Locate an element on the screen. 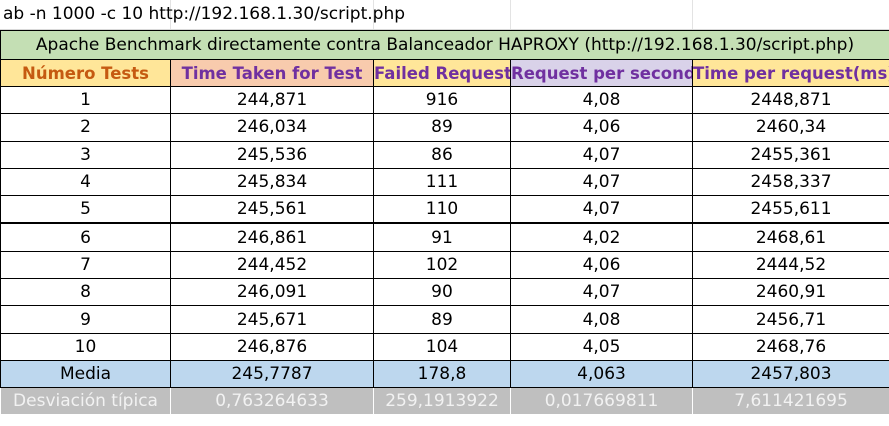 The width and height of the screenshot is (889, 426). cell-b1 is located at coordinates (272, 14).